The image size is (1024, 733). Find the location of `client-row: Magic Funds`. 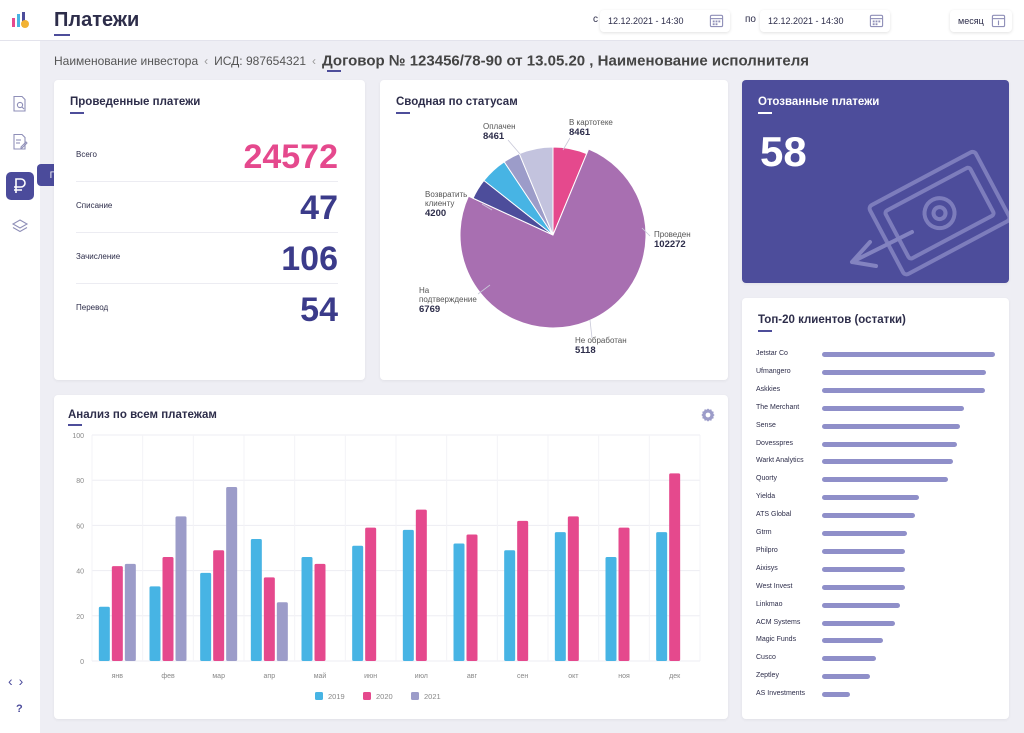

client-row: Magic Funds is located at coordinates (878, 641).